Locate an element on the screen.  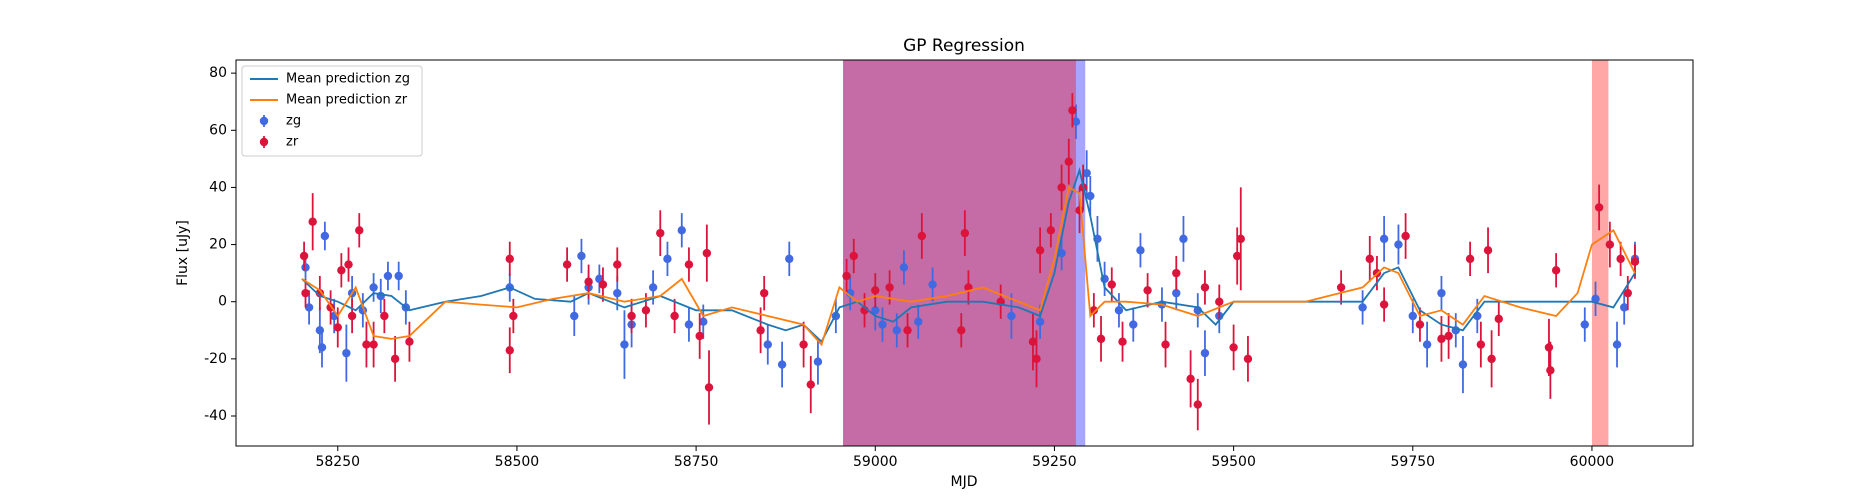
y-tick-label: 20 is located at coordinates (218, 245).